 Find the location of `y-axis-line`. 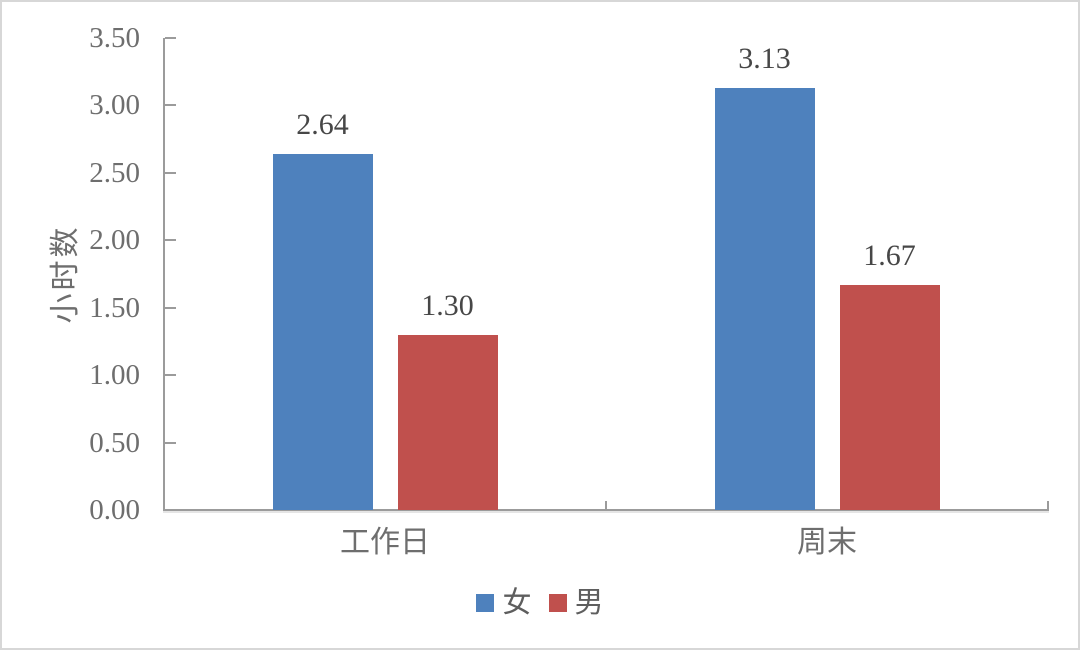

y-axis-line is located at coordinates (164, 274).